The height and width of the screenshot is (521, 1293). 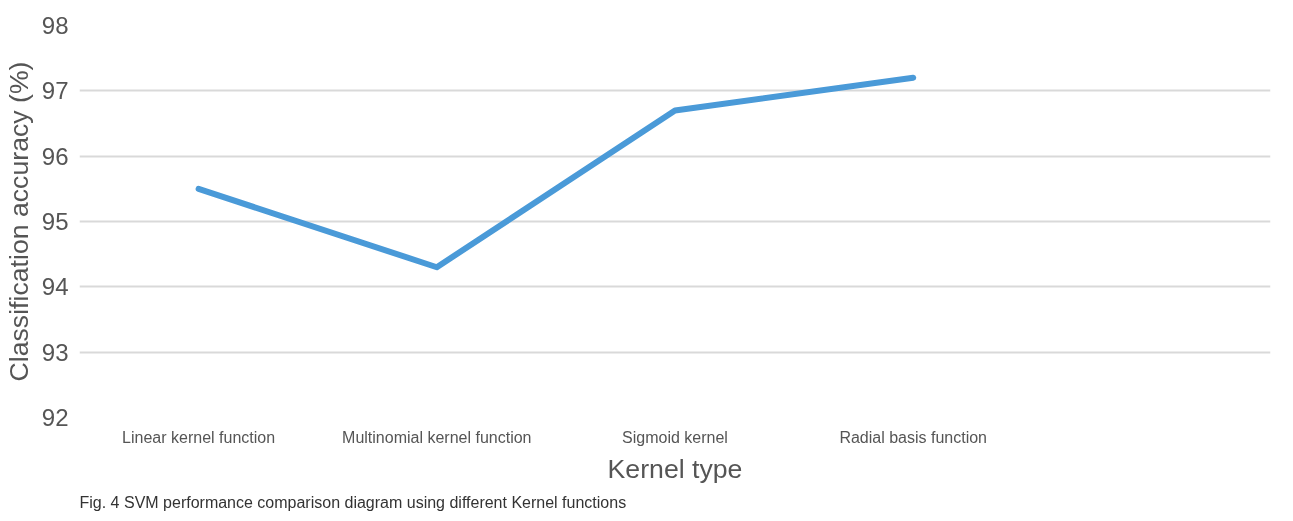 I want to click on x-tick-label: Radial basis function, so click(x=913, y=437).